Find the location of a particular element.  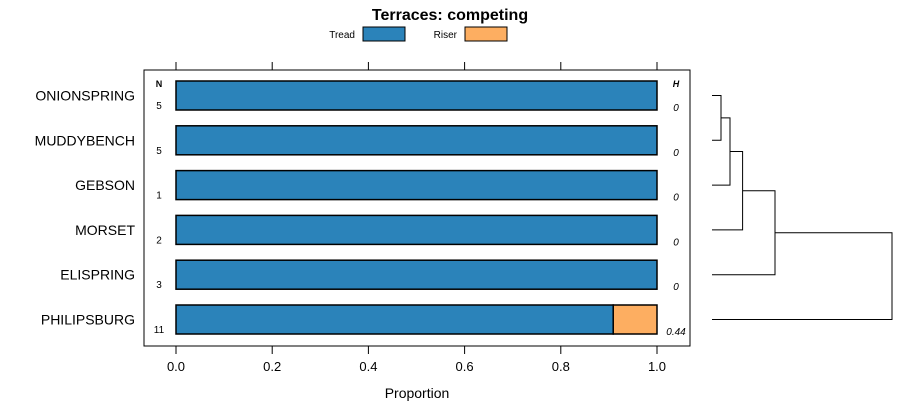

x-tick-label-4: 0.8 is located at coordinates (561, 366).